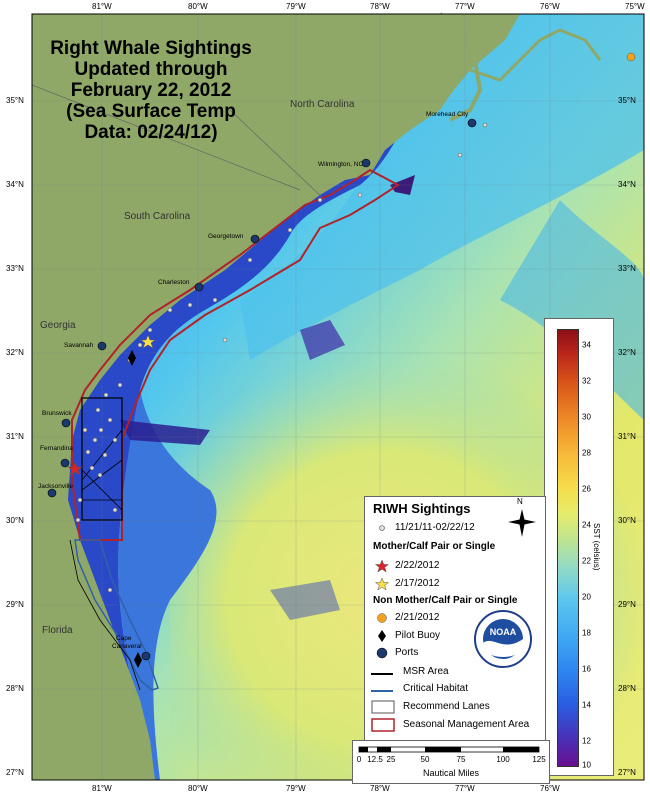  Describe the element at coordinates (520, 501) in the screenshot. I see `north-label: N` at that location.